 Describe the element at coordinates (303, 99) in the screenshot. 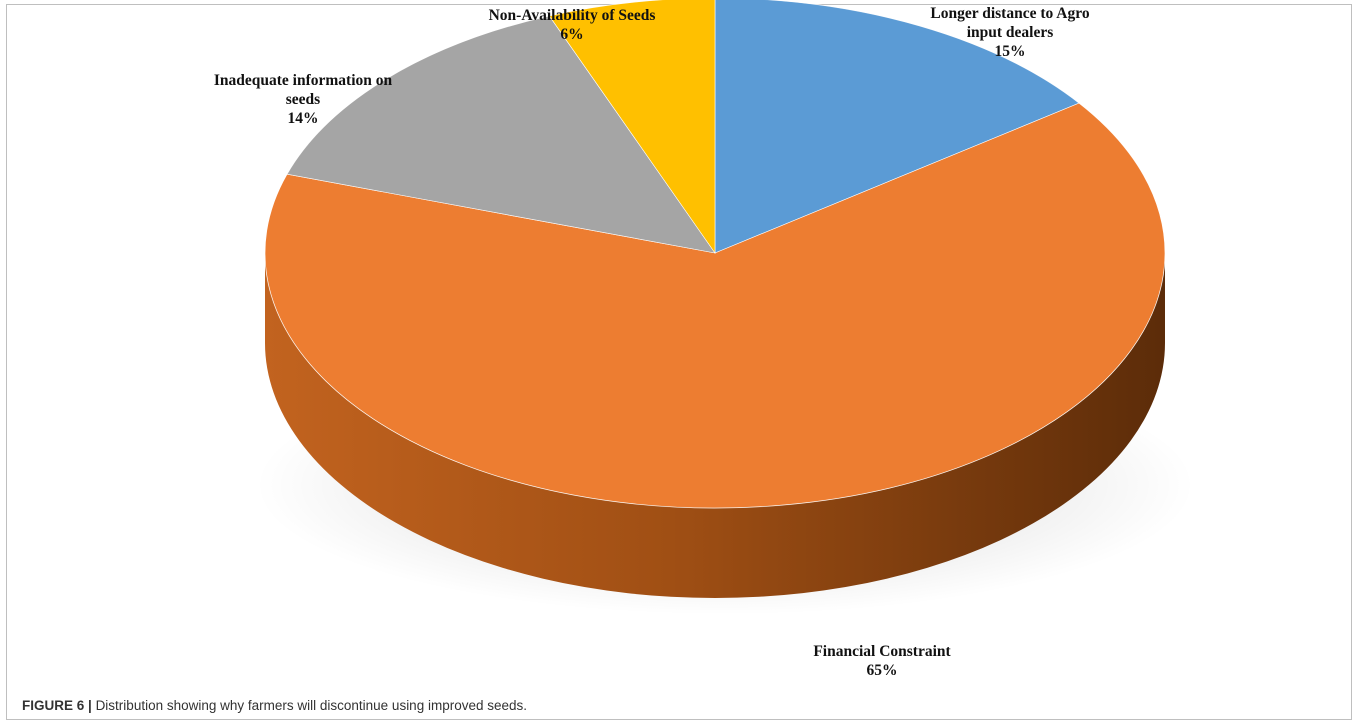

I see `slice-label-3: Inadequate information on seeds 14%` at that location.